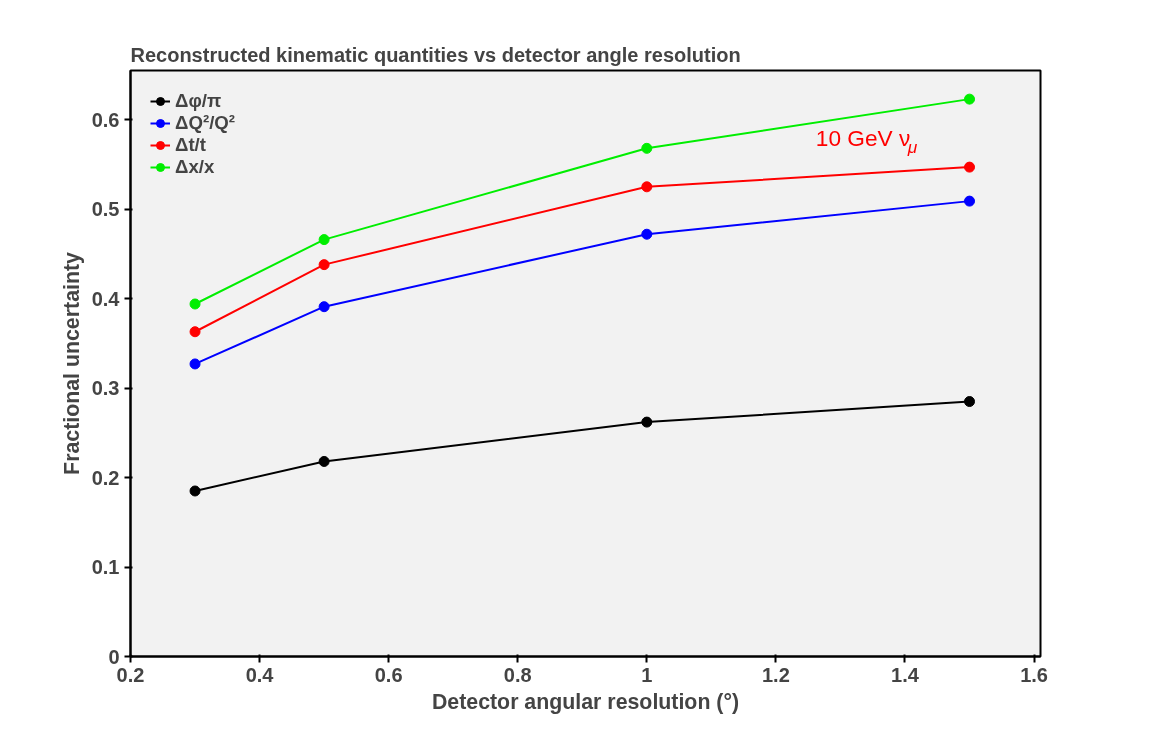 The width and height of the screenshot is (1158, 744). Describe the element at coordinates (105, 477) in the screenshot. I see `y-tick-label: 0.2` at that location.